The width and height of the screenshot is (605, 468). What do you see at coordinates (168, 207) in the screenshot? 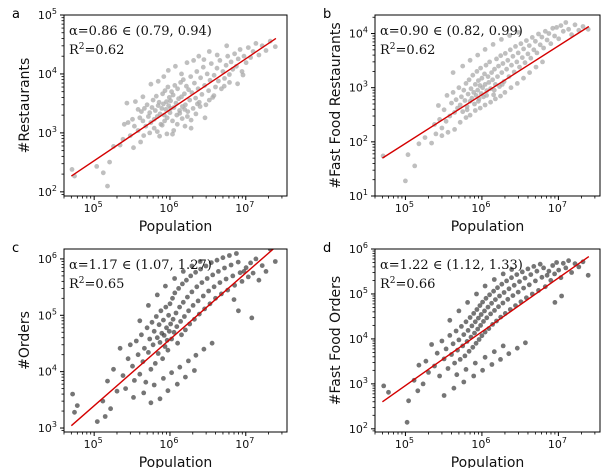
I see `x-tick-label: 10⁶` at bounding box center [168, 207].